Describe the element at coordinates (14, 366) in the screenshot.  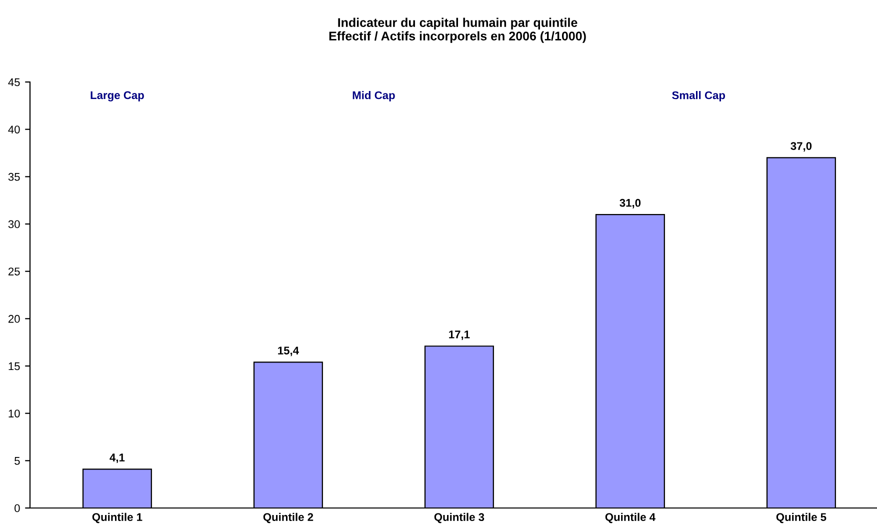
I see `y-tick-label: 15` at that location.